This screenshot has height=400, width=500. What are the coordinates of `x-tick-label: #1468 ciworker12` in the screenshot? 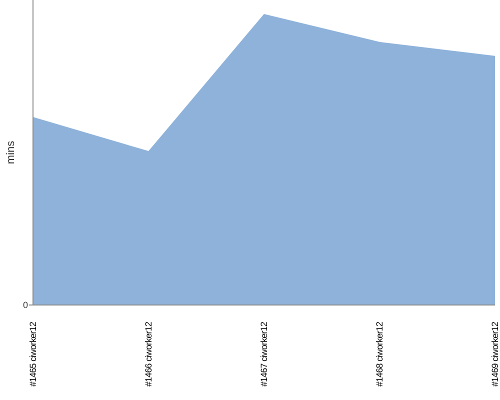 It's located at (379, 354).